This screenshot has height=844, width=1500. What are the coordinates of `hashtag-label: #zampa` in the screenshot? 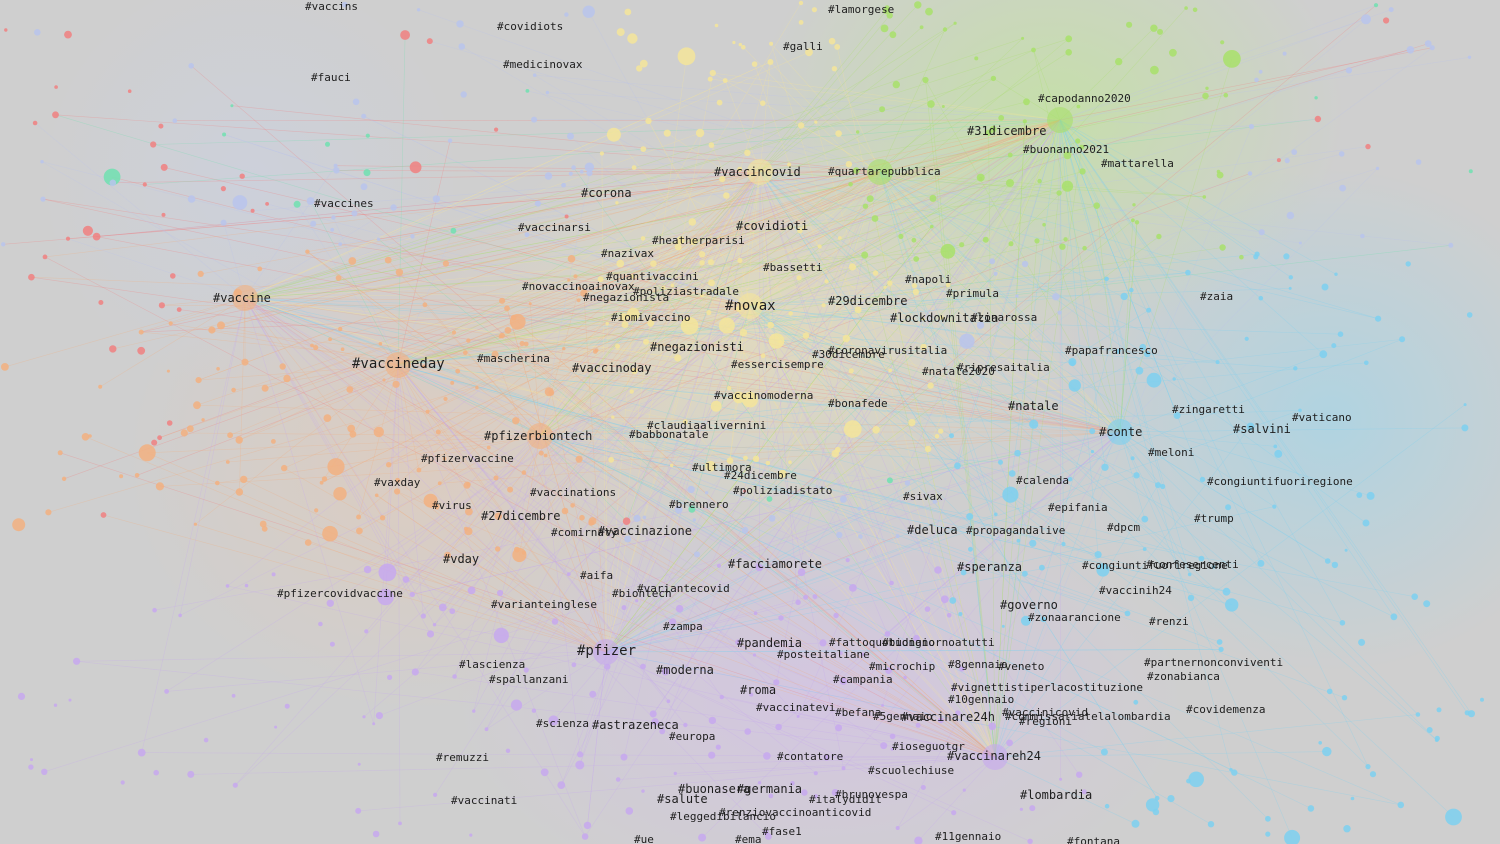 It's located at (683, 626).